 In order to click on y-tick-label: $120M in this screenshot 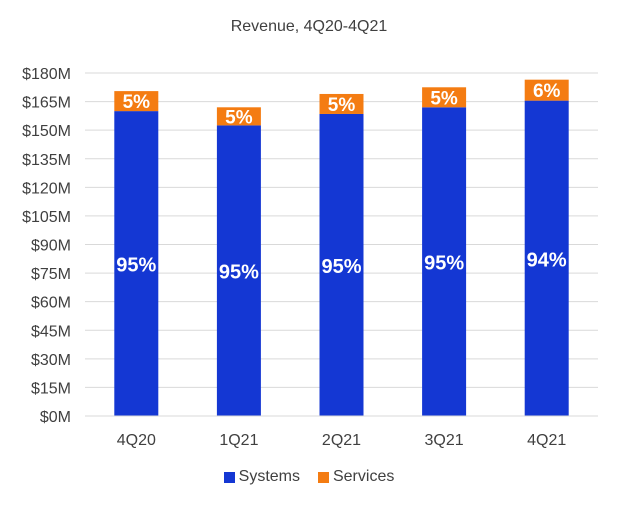, I will do `click(46, 188)`.